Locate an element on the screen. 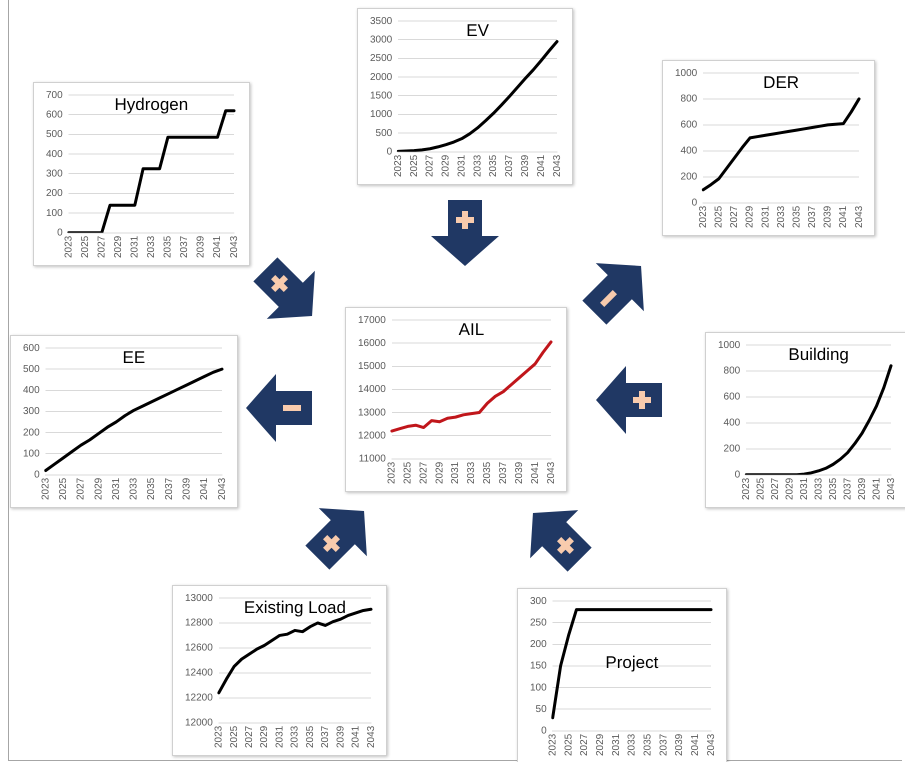 This screenshot has width=905, height=762. chart-title: EV is located at coordinates (478, 30).